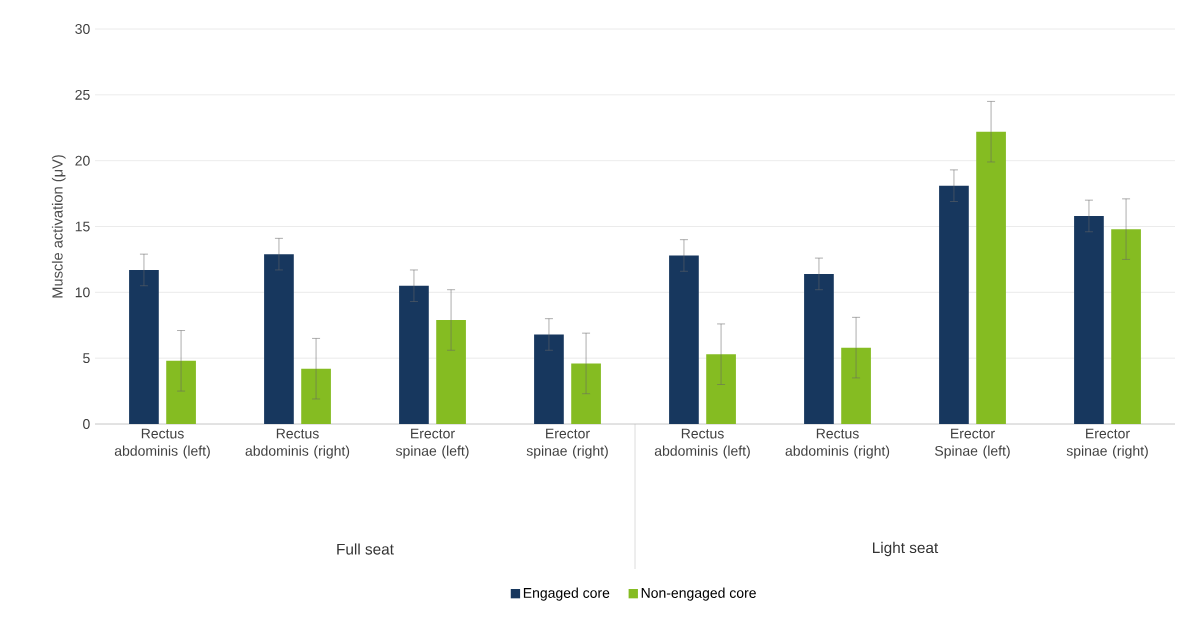  What do you see at coordinates (972, 443) in the screenshot?
I see `x-tick-label: Erector Spinae (left)` at bounding box center [972, 443].